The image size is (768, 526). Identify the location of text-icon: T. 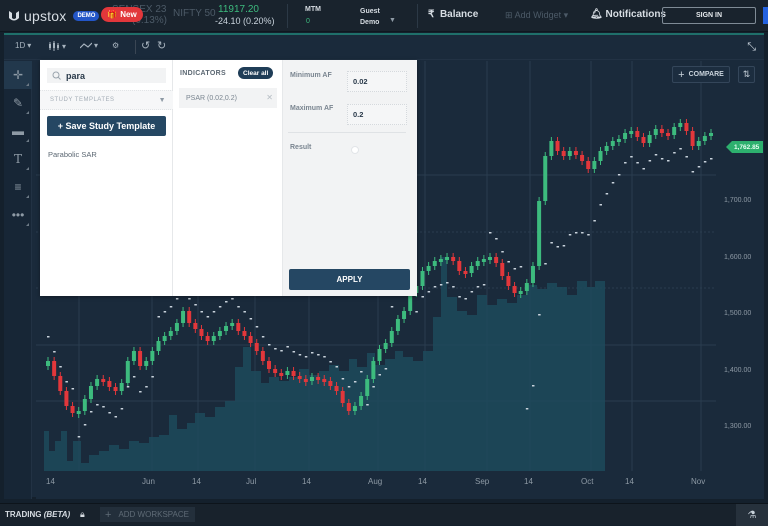
(17, 159).